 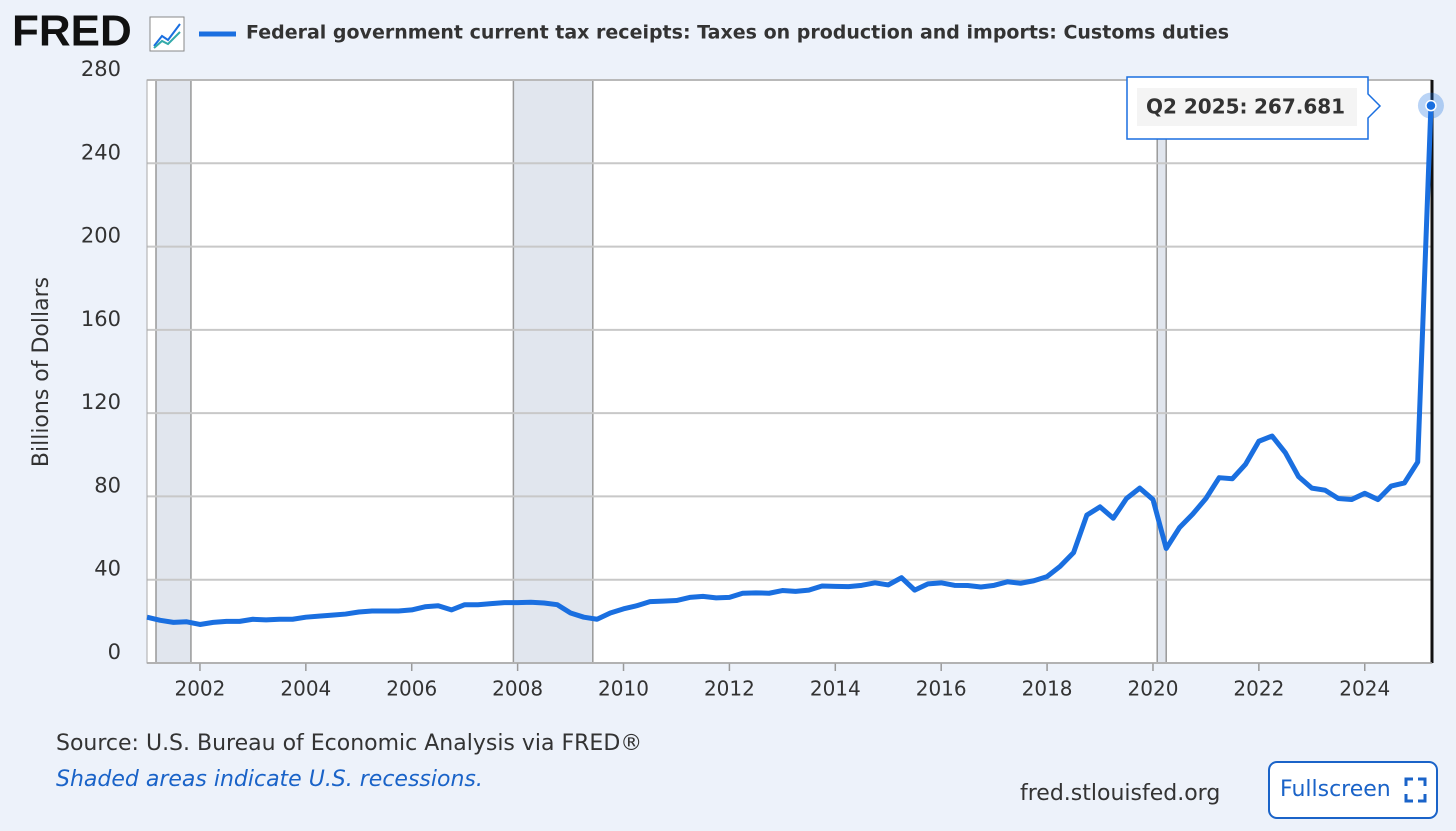 What do you see at coordinates (269, 779) in the screenshot?
I see `recession-note: Shaded areas indicate U.S. recessions.` at bounding box center [269, 779].